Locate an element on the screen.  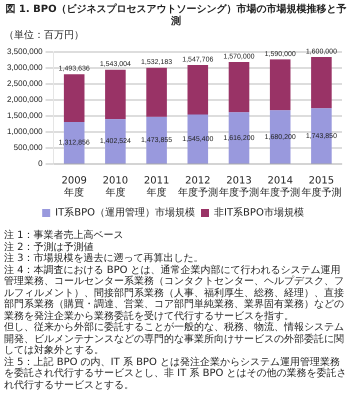
y-axis-title: （単位：百万円） is located at coordinates (44, 36).